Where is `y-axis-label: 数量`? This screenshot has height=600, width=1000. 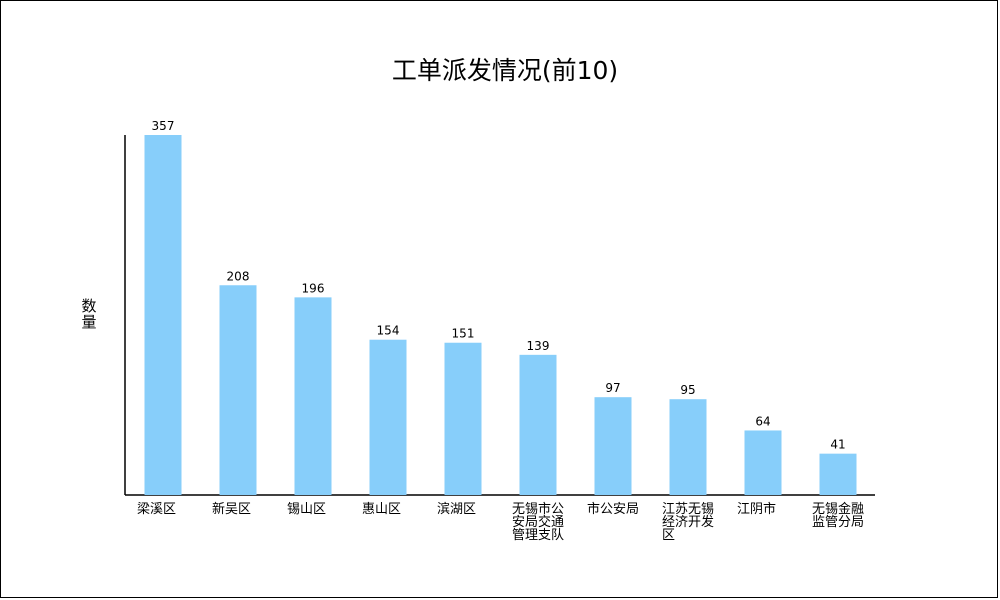
y-axis-label: 数量 is located at coordinates (88, 314).